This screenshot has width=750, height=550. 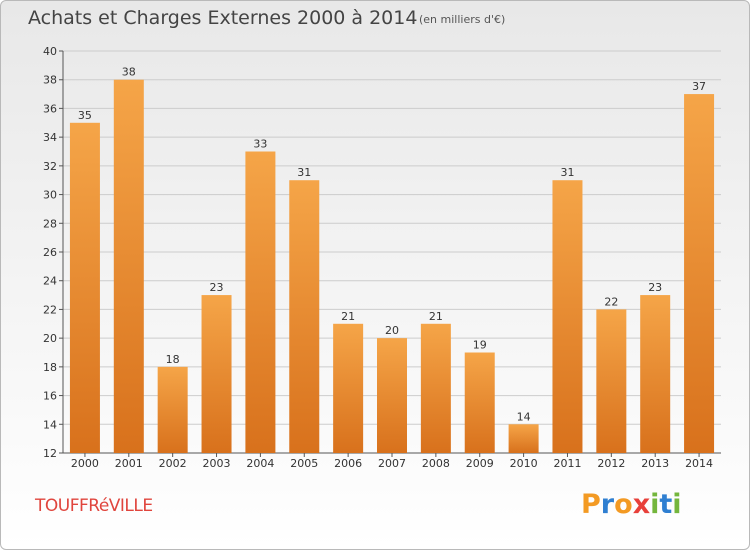 What do you see at coordinates (611, 301) in the screenshot?
I see `data-label: 22` at bounding box center [611, 301].